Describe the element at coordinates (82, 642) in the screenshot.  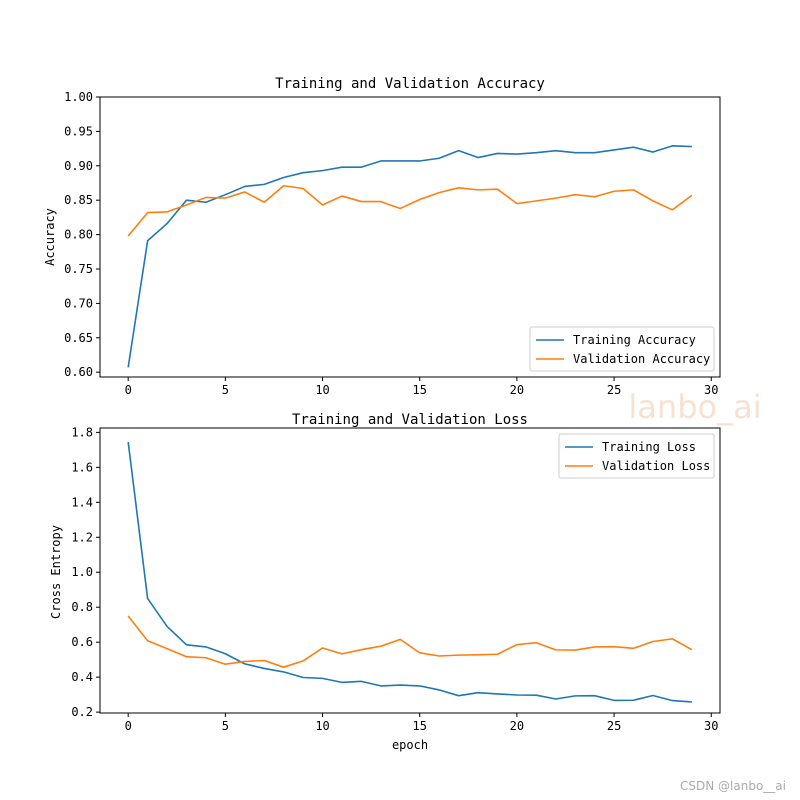
I see `loss-y-tick-label: 0.6` at that location.